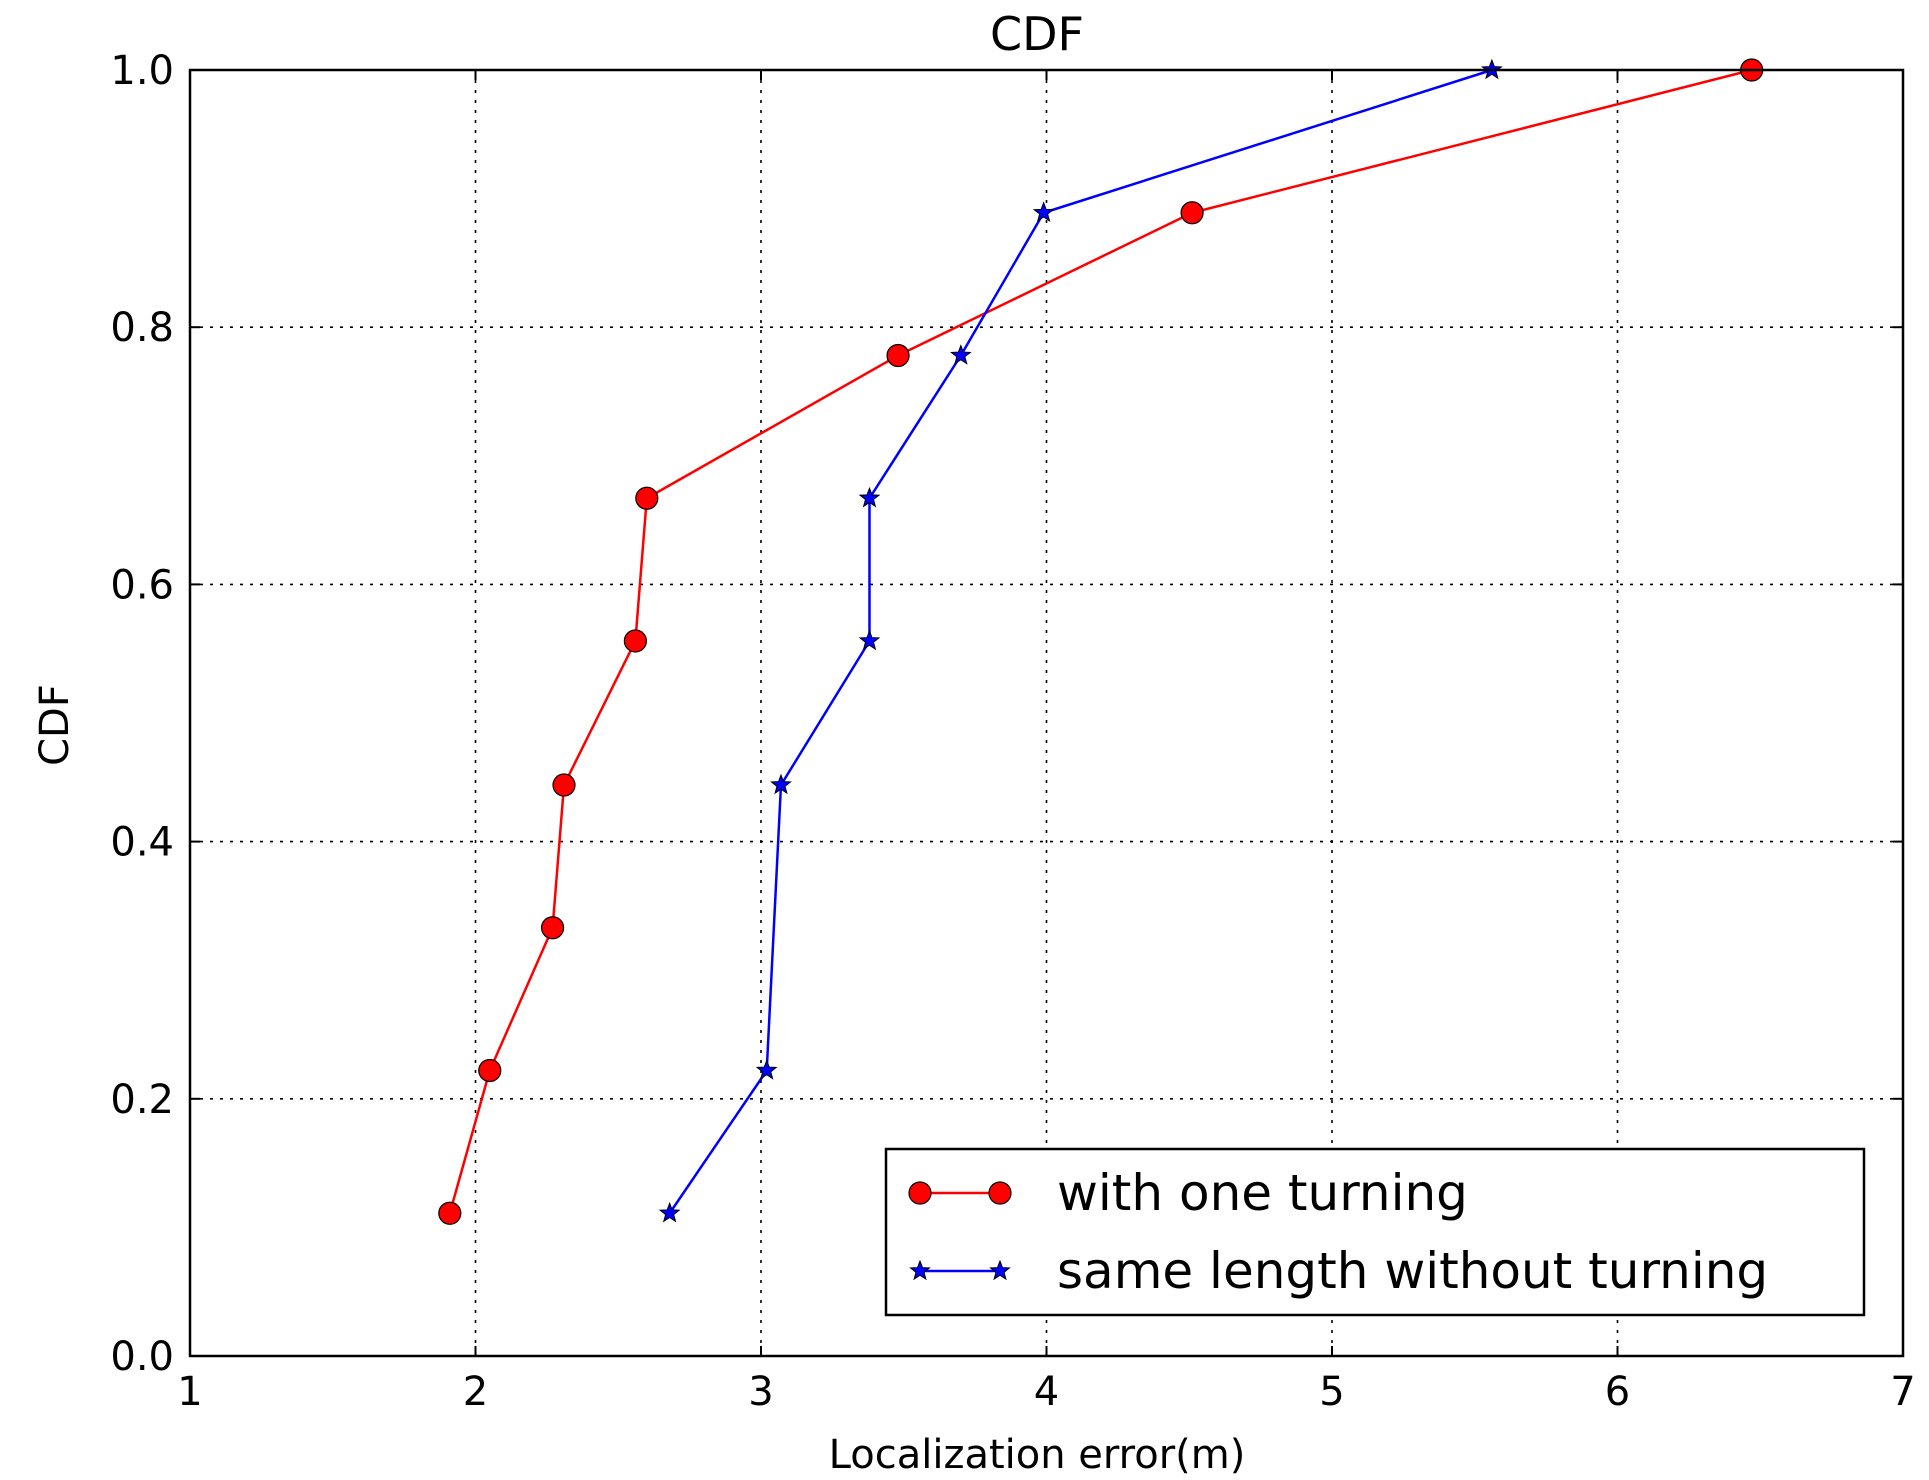  Describe the element at coordinates (1331, 1392) in the screenshot. I see `x-tick-label: 5` at that location.